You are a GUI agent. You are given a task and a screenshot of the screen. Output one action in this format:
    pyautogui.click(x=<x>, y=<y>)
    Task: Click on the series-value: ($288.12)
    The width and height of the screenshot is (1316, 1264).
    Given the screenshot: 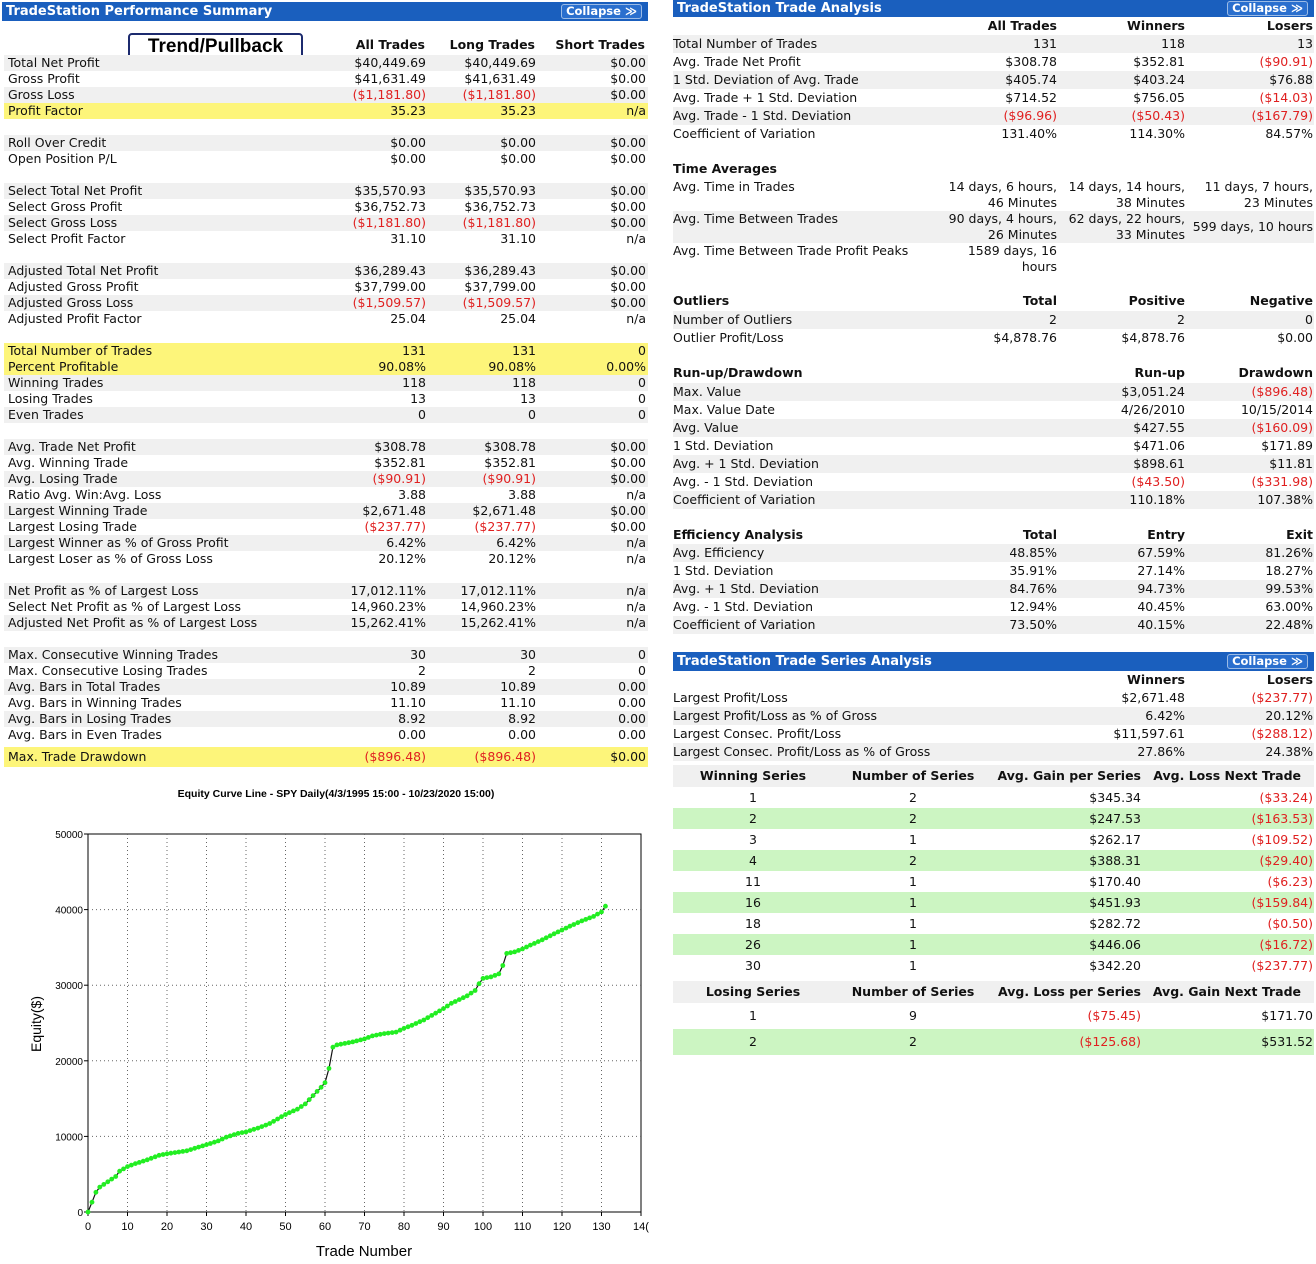 What is the action you would take?
    pyautogui.click(x=1282, y=733)
    